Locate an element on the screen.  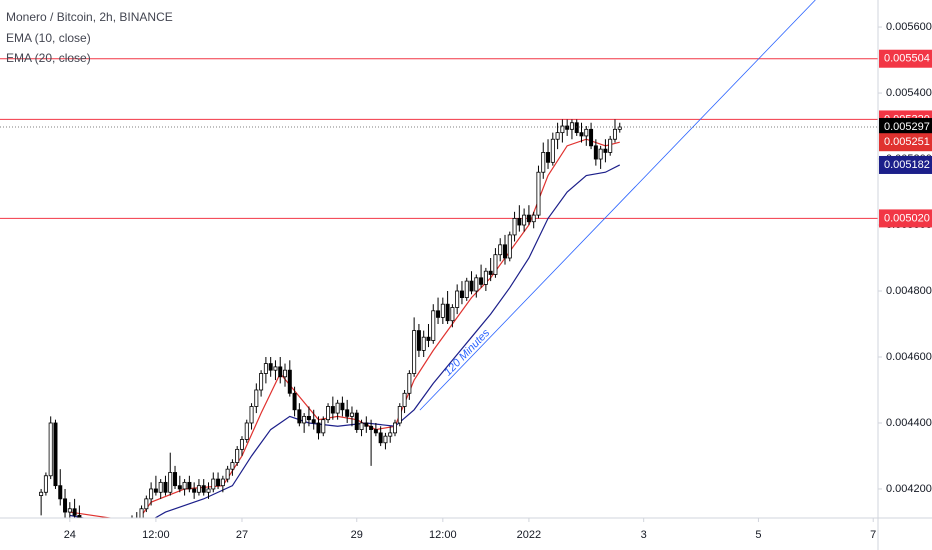
ema-price-label-box is located at coordinates (905, 142).